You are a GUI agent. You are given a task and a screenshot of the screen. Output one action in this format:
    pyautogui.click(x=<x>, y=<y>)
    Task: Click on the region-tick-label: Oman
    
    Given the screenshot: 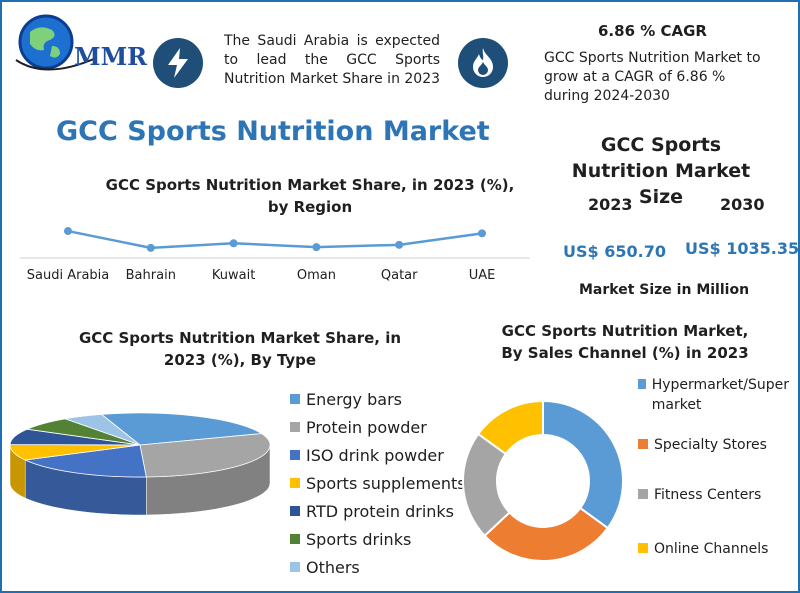 What is the action you would take?
    pyautogui.click(x=316, y=275)
    